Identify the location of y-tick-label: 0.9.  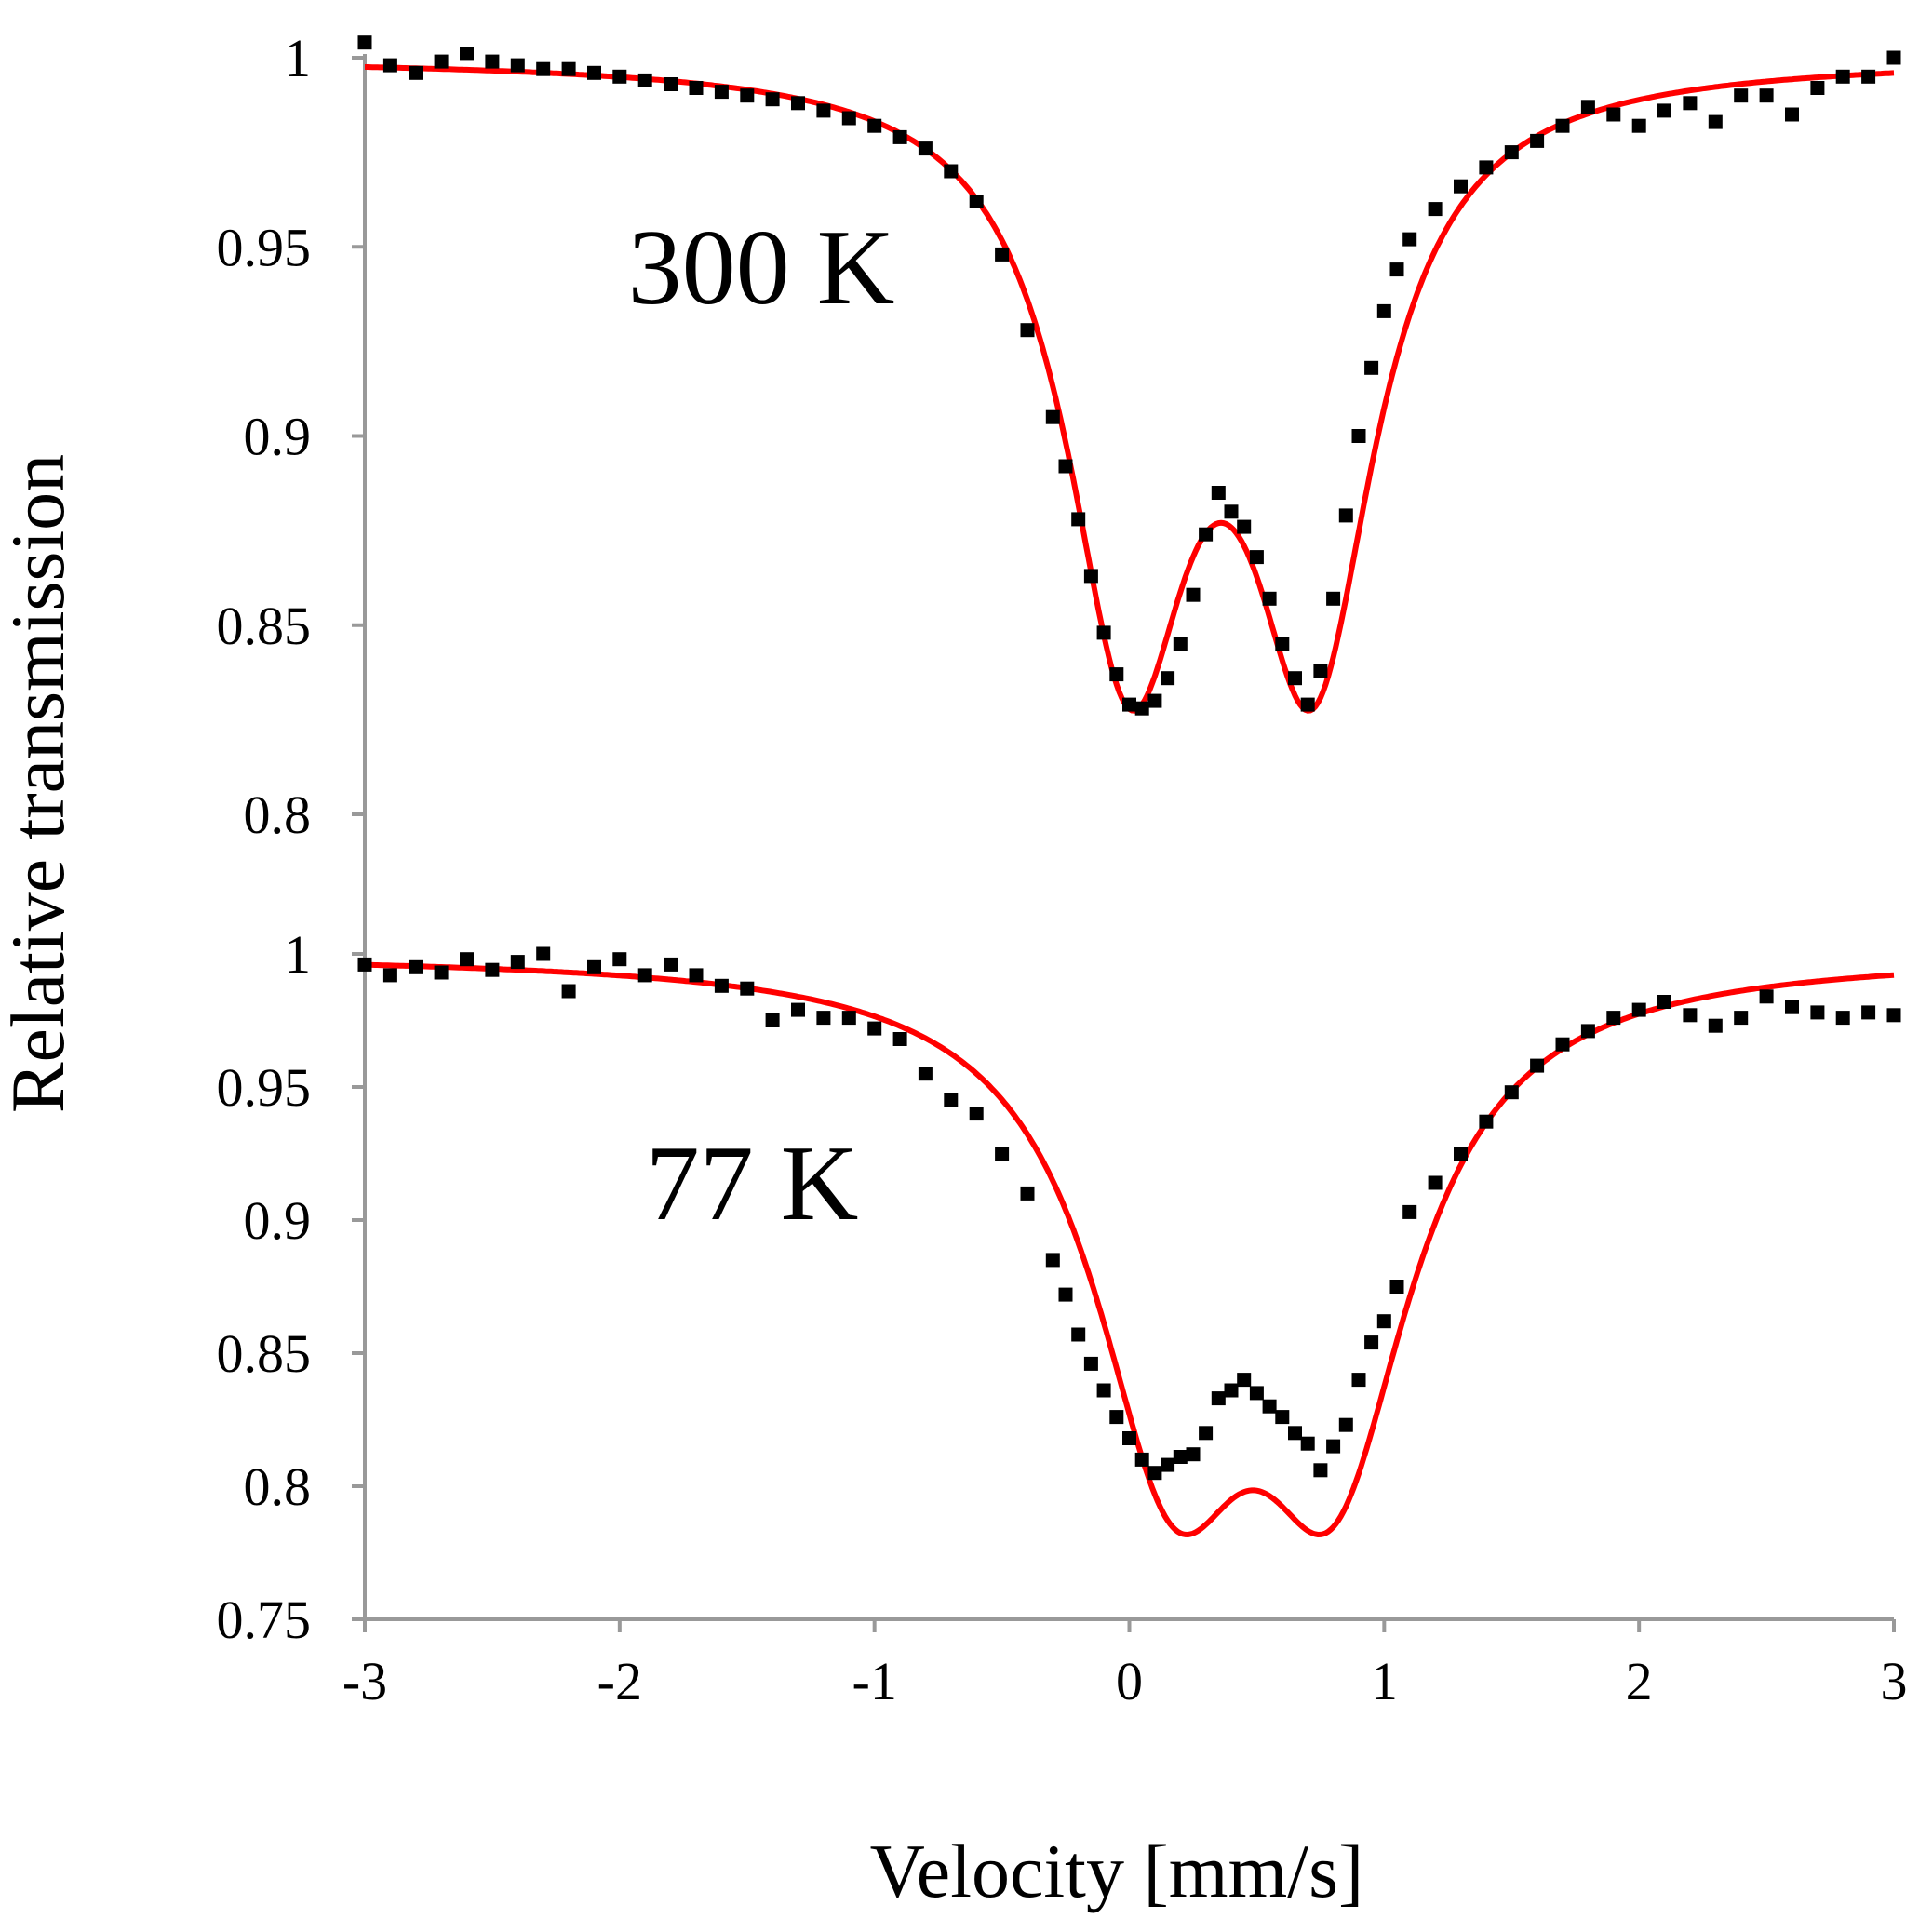
(278, 437).